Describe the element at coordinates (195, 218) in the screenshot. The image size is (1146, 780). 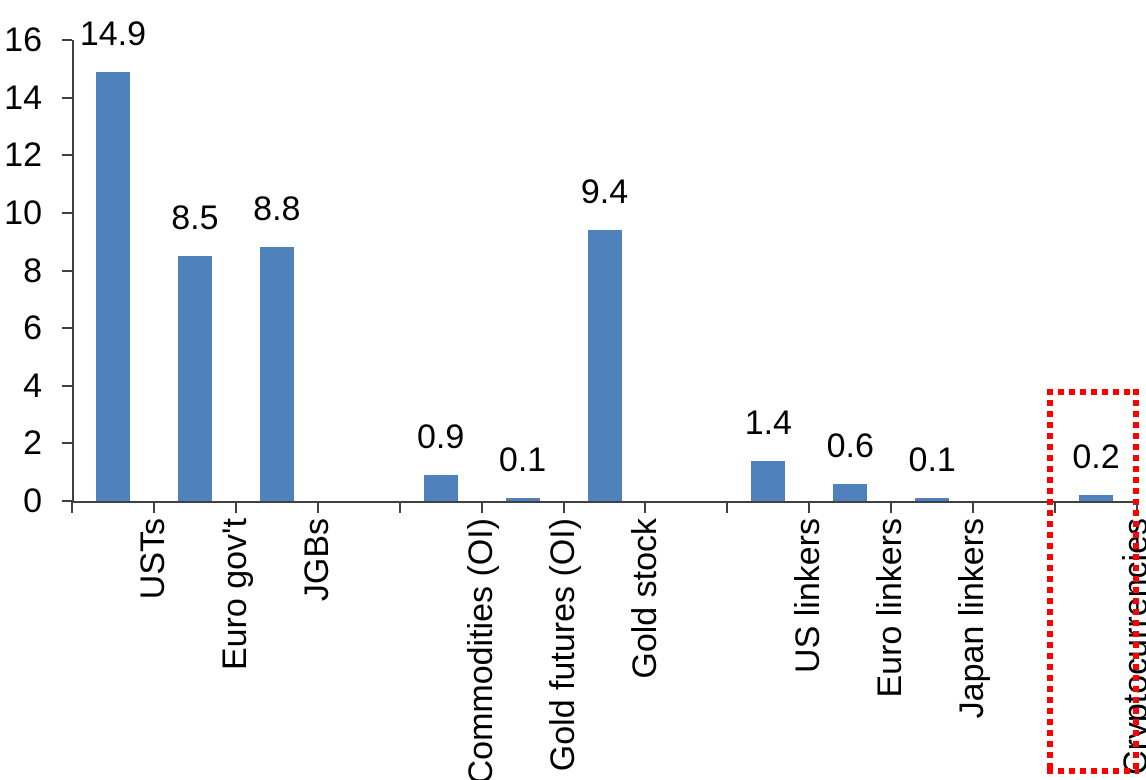
I see `bar-value-label: 8.5` at that location.